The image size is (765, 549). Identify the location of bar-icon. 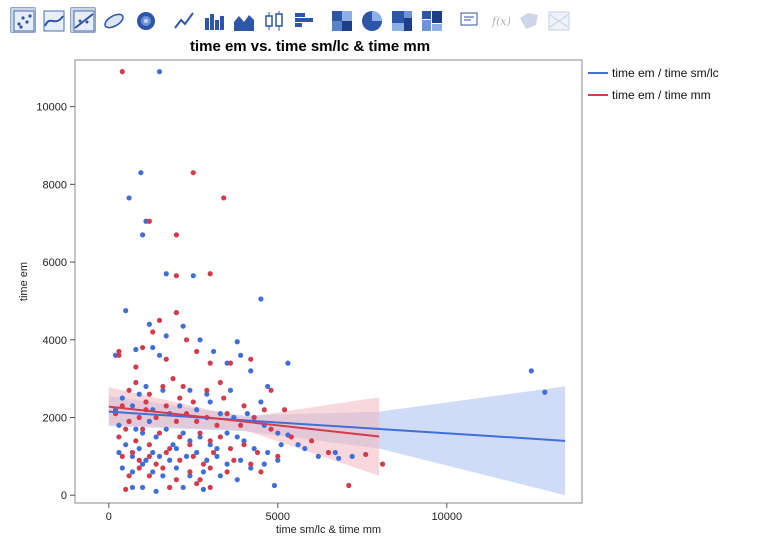
(213, 20).